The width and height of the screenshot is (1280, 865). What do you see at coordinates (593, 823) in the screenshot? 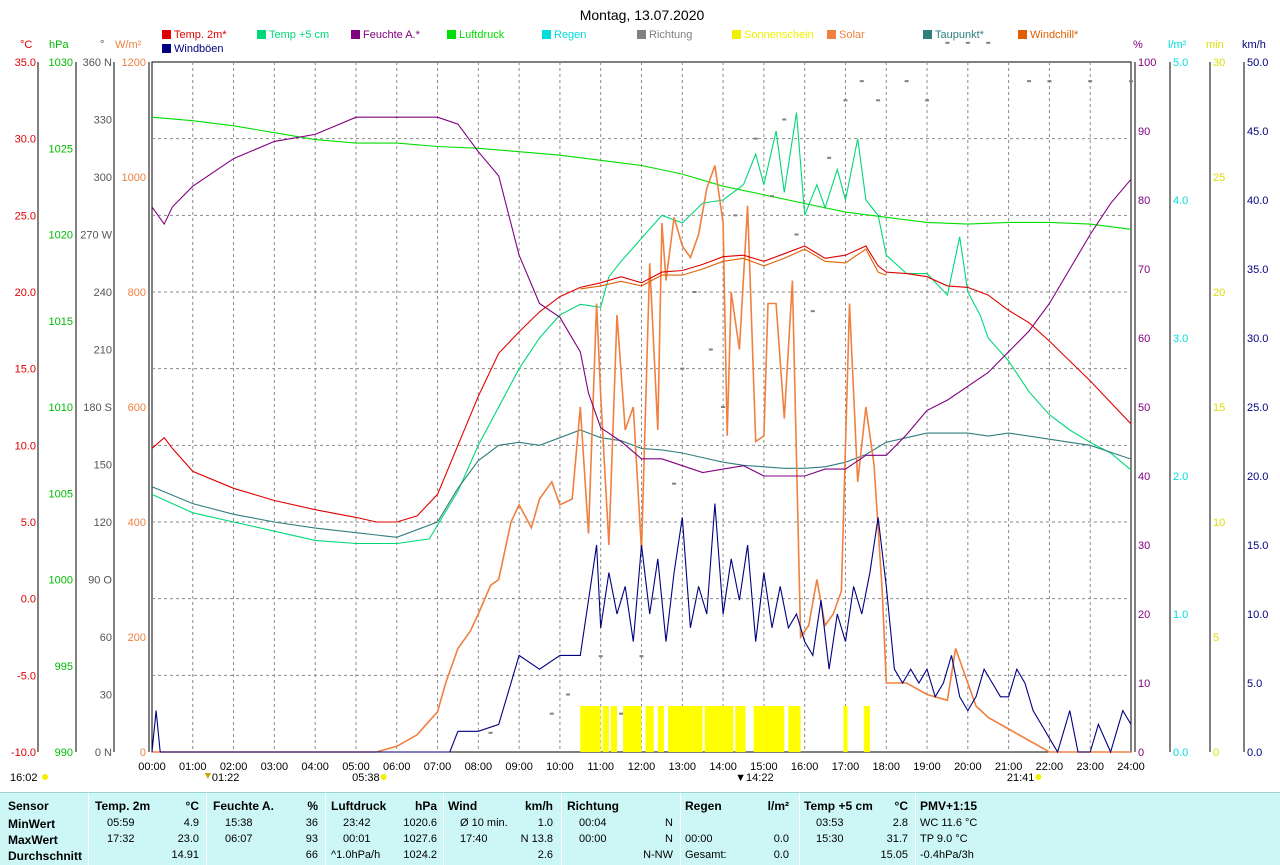
I see `table-cell-time: 00:04` at bounding box center [593, 823].